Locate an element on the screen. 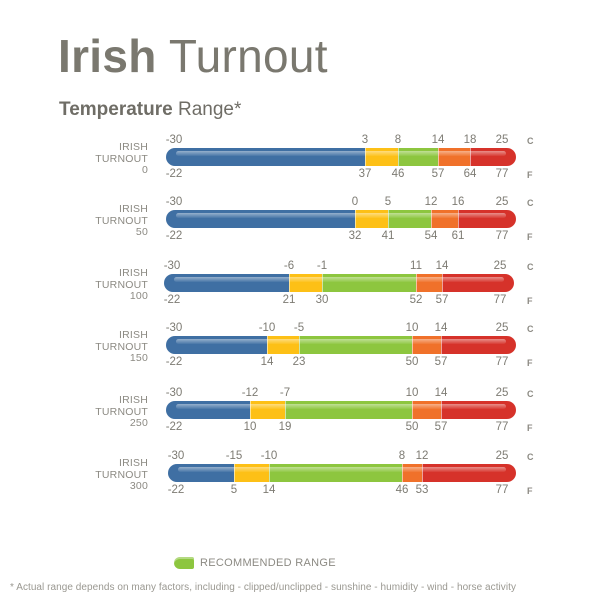  fahrenheit-tick: 54 is located at coordinates (431, 236).